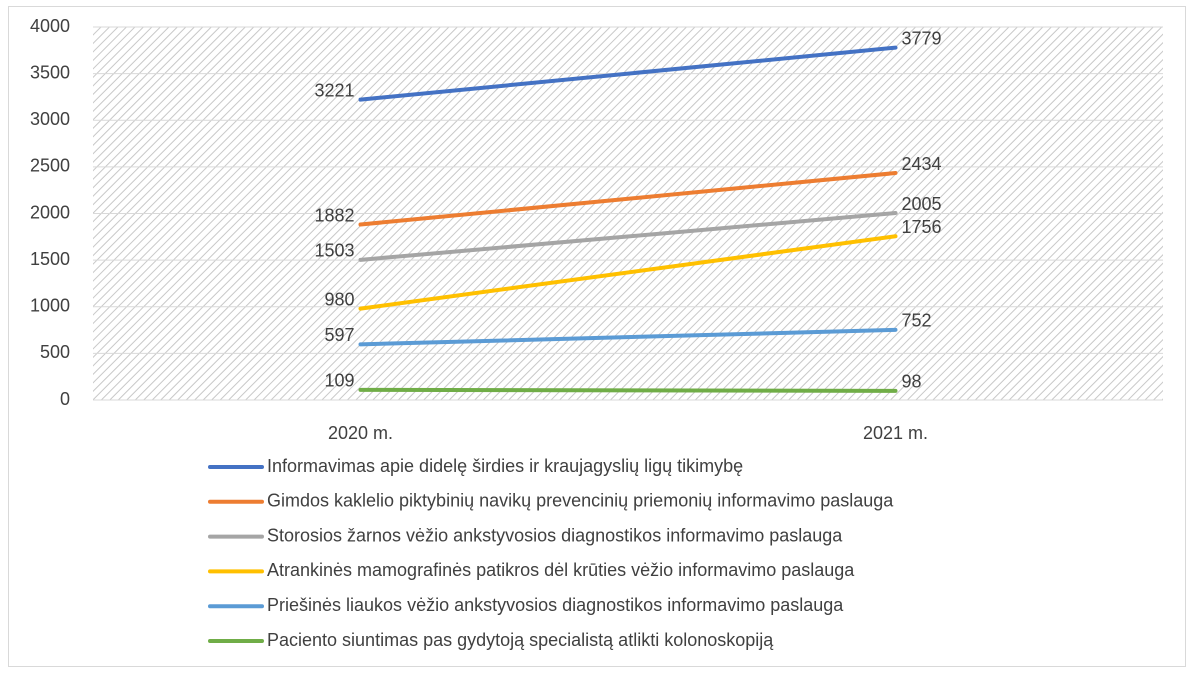 The image size is (1194, 674). What do you see at coordinates (339, 335) in the screenshot?
I see `data-label: 597` at bounding box center [339, 335].